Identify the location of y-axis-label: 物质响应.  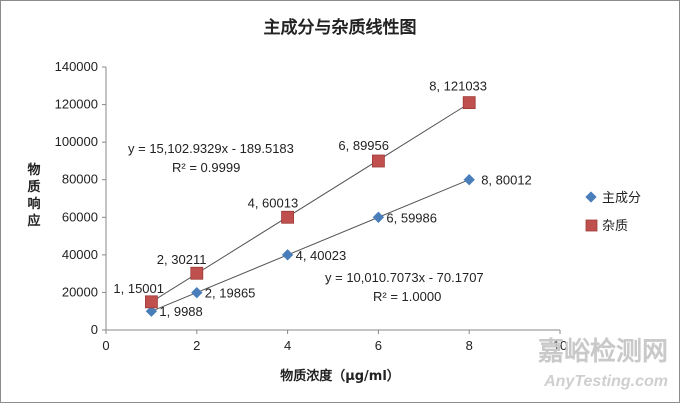
(33, 195).